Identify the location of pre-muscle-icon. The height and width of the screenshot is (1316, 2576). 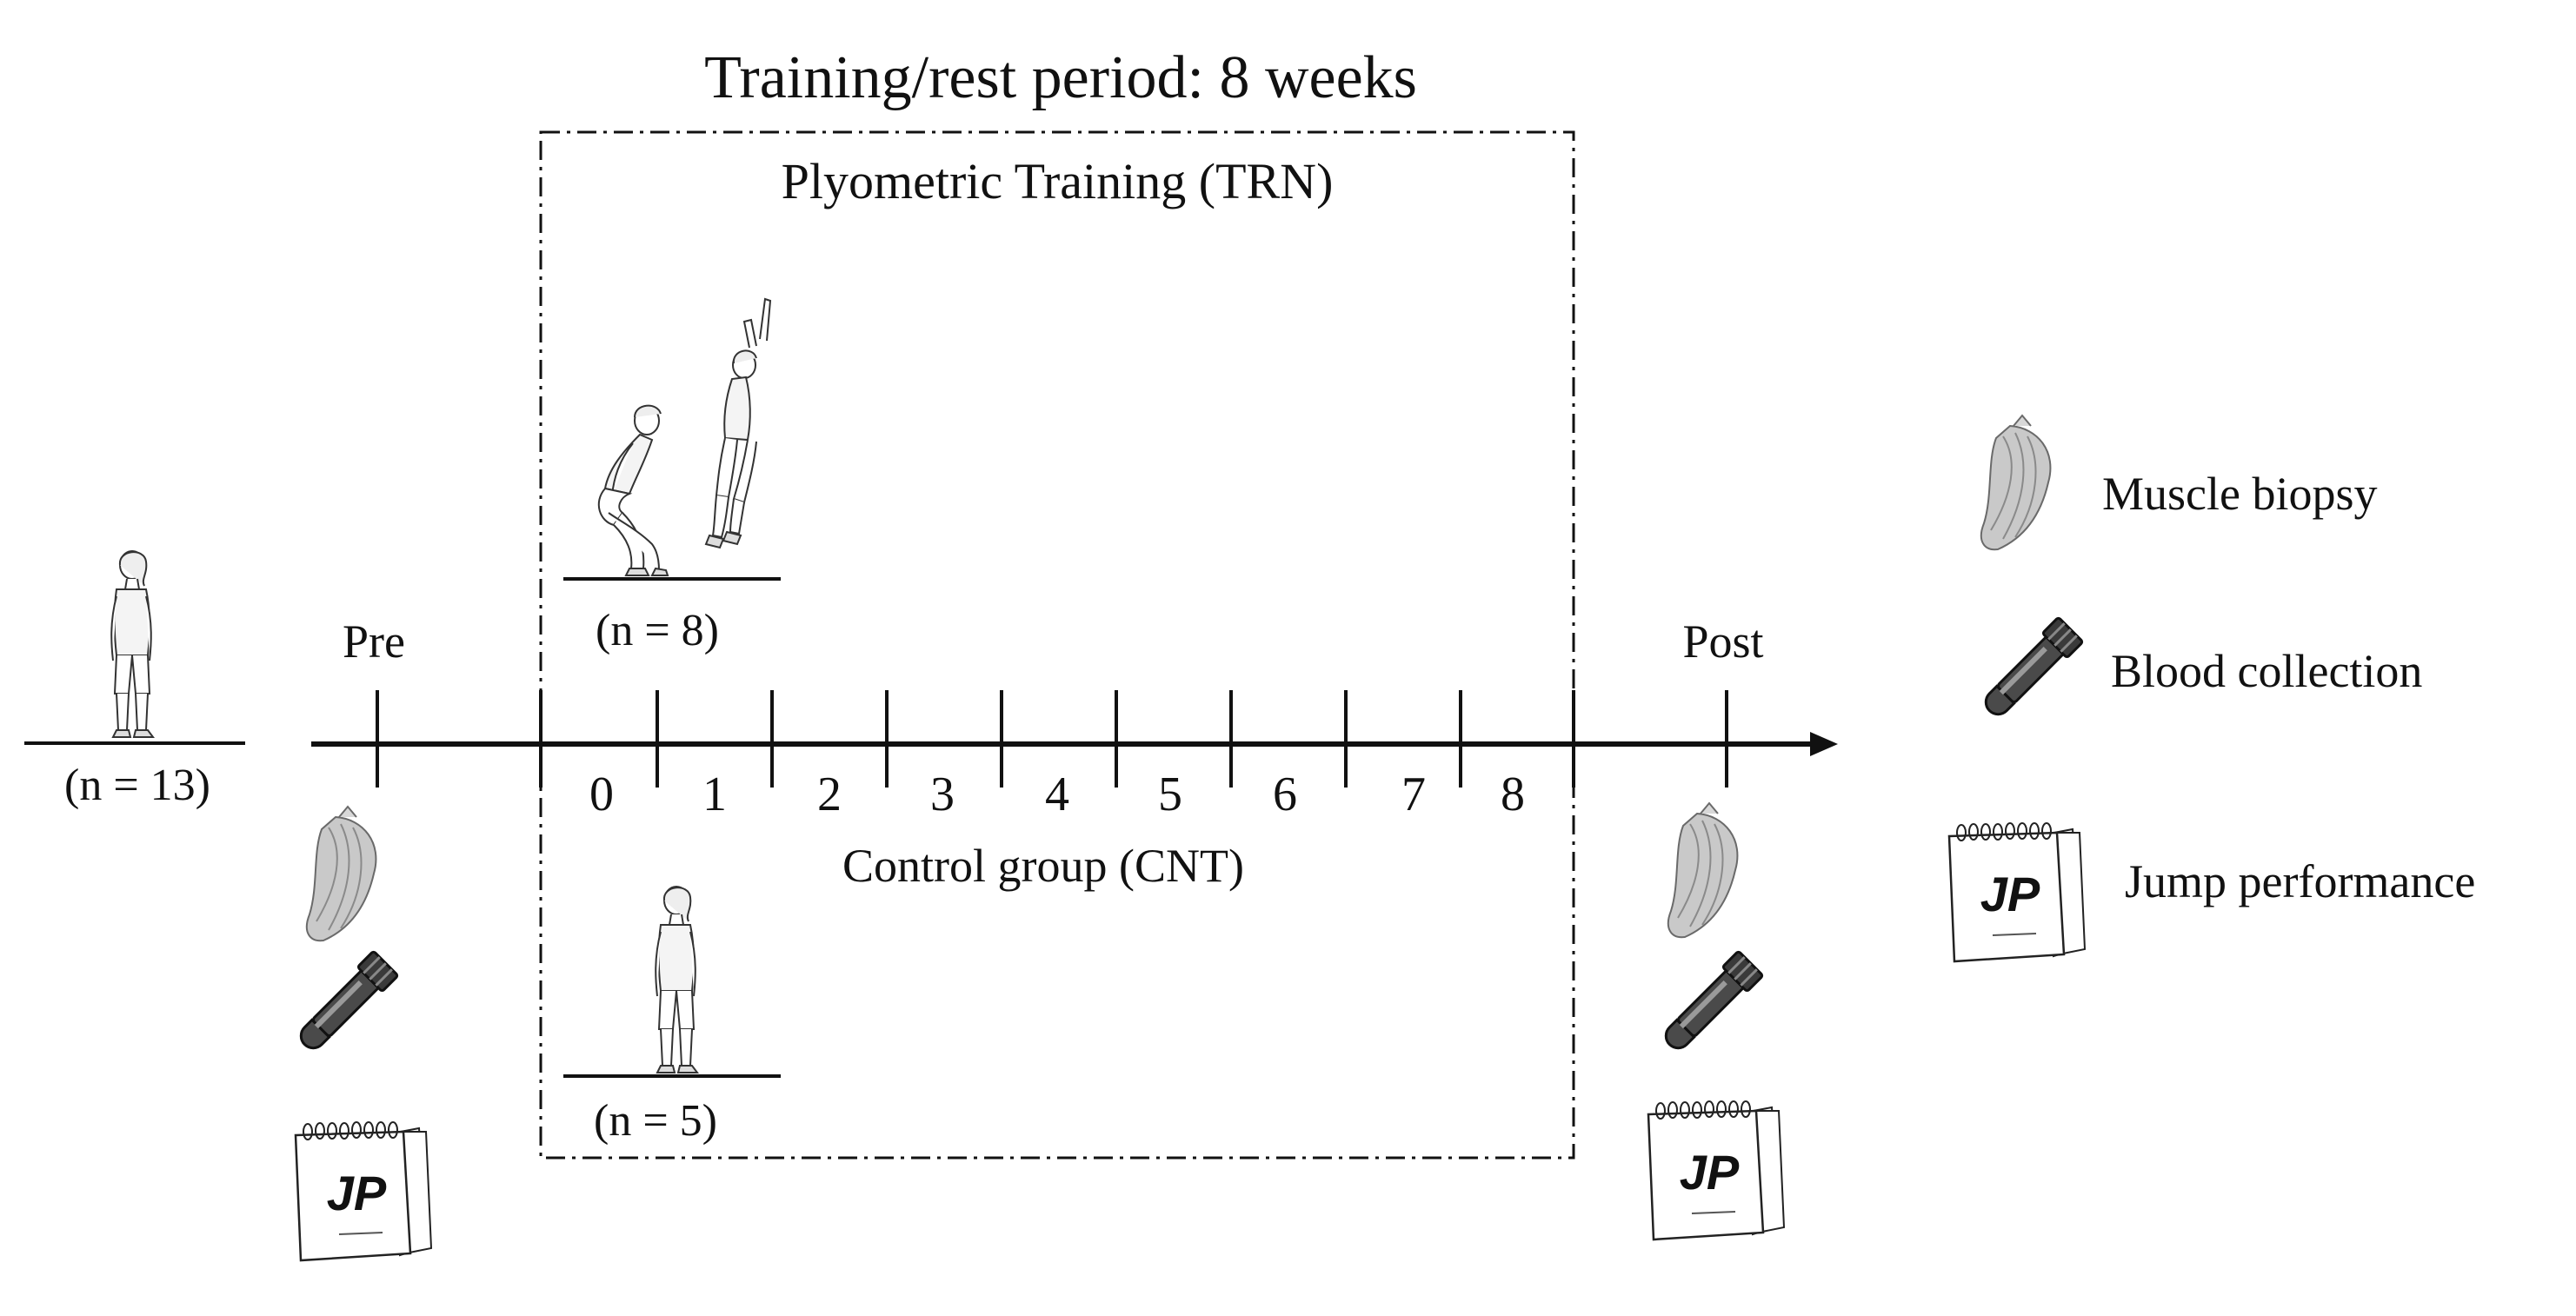
(341, 874).